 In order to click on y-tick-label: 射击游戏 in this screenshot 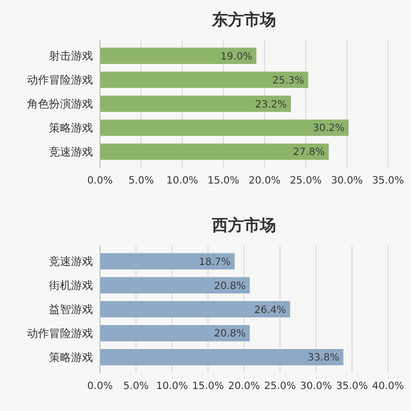, I will do `click(71, 56)`.